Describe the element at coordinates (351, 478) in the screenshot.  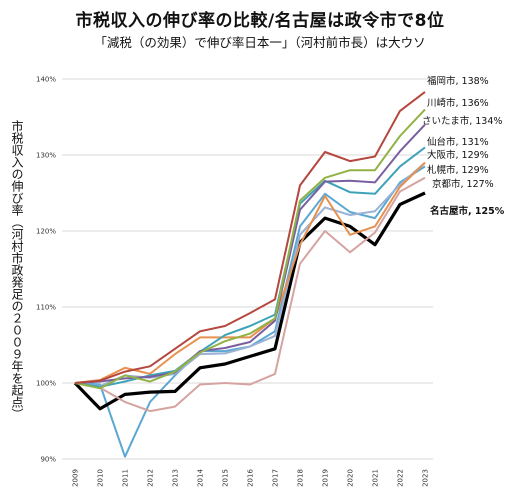
I see `x-tick-label: 2020` at that location.